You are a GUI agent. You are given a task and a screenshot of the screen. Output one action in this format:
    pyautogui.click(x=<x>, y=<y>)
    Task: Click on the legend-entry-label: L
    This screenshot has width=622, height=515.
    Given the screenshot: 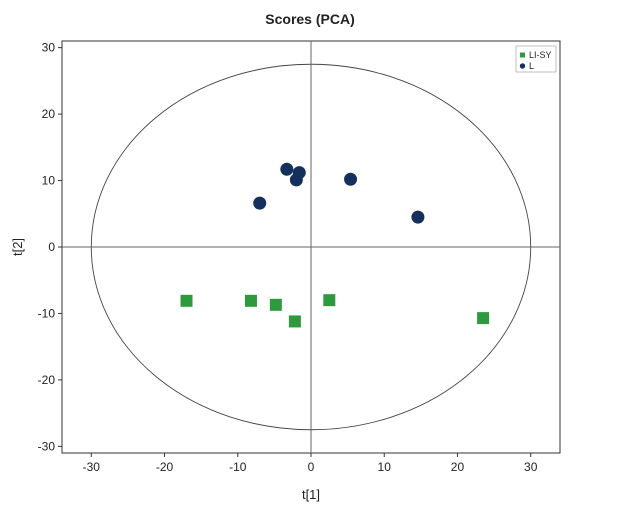 What is the action you would take?
    pyautogui.click(x=531, y=66)
    